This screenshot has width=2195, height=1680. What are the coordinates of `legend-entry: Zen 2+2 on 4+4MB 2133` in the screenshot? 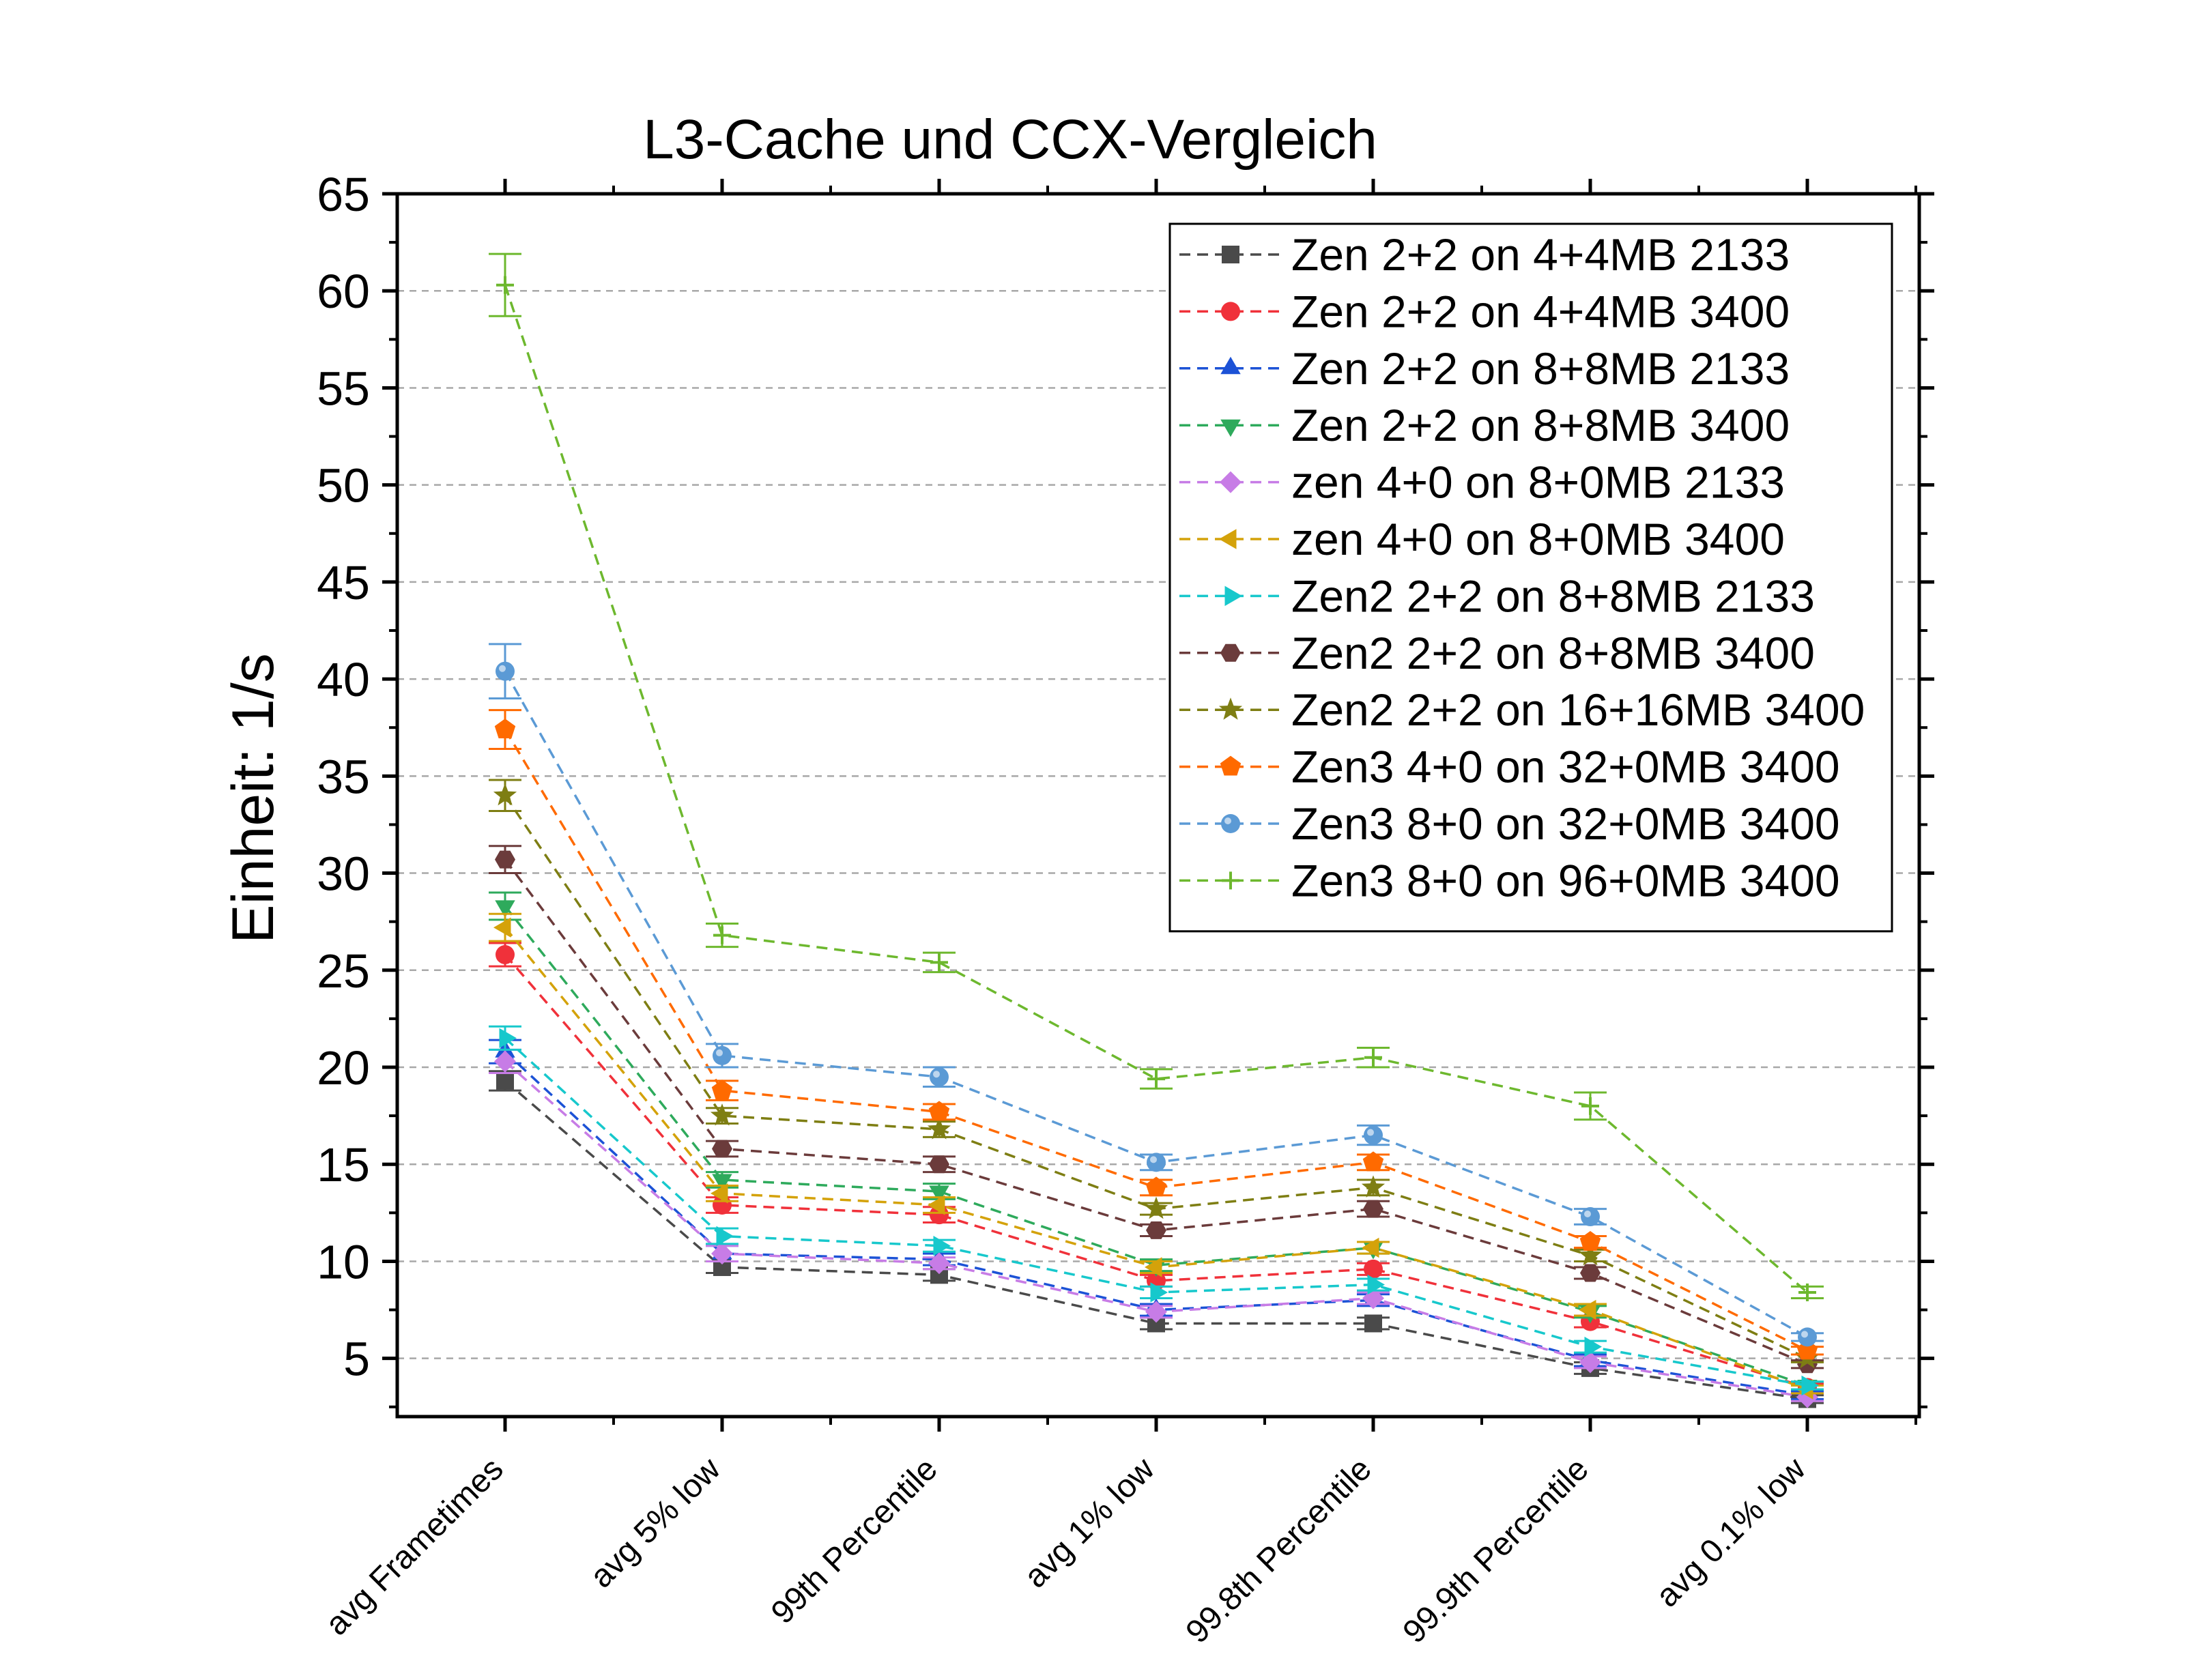 It's located at (1485, 254).